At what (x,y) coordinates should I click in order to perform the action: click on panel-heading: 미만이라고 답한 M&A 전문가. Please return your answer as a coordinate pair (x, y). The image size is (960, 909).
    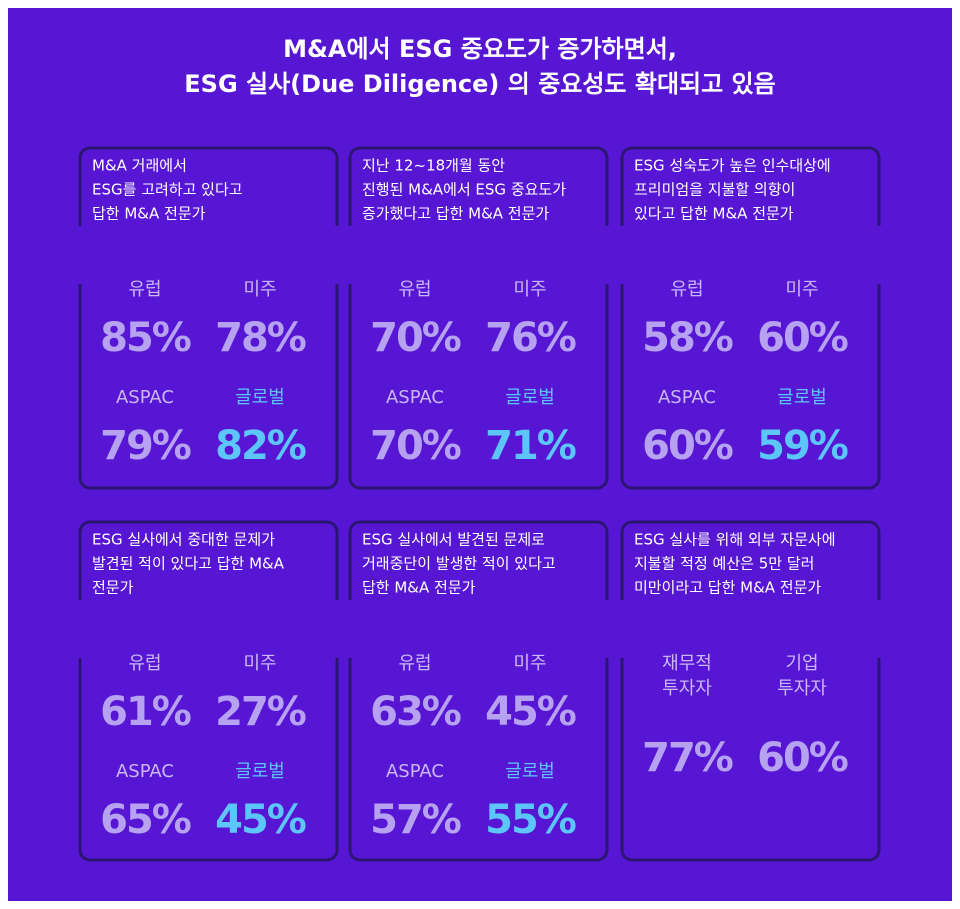
    Looking at the image, I should click on (727, 588).